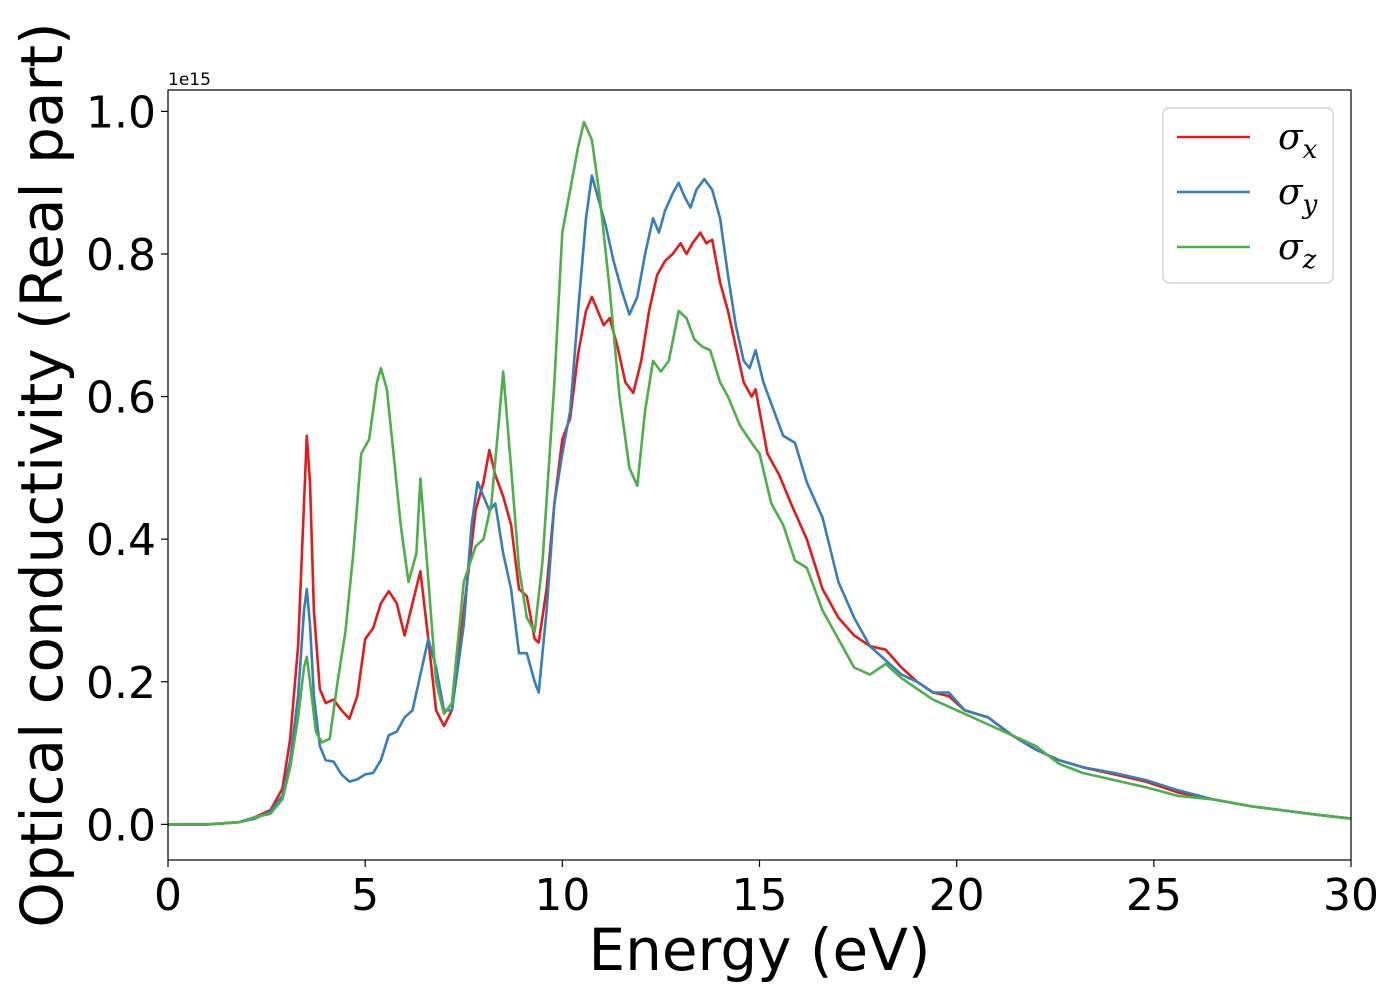  What do you see at coordinates (1248, 195) in the screenshot?
I see `legend-box` at bounding box center [1248, 195].